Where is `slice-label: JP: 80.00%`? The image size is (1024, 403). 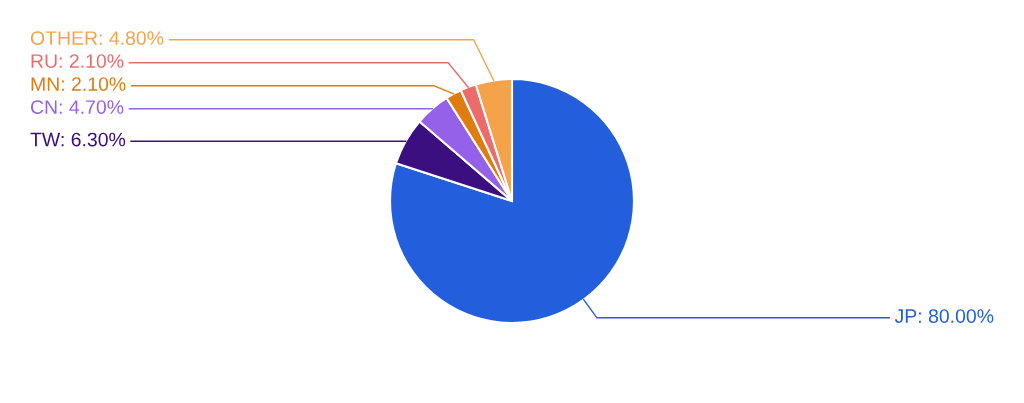
slice-label: JP: 80.00% is located at coordinates (944, 316).